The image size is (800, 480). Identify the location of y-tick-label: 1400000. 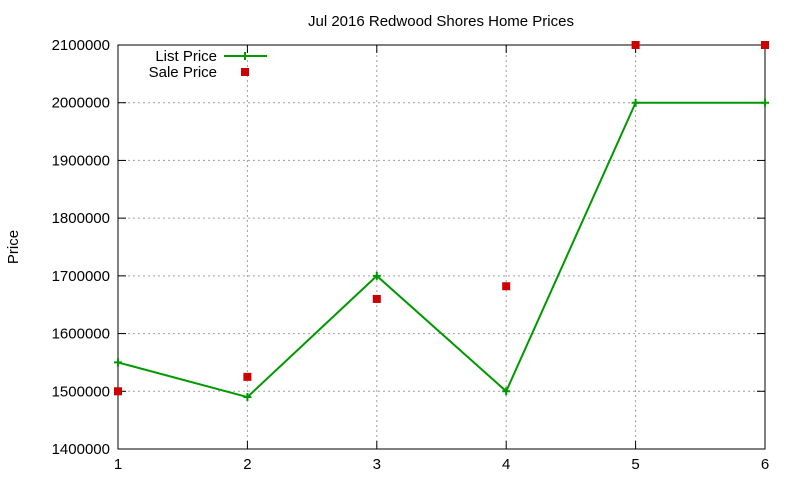
(81, 449).